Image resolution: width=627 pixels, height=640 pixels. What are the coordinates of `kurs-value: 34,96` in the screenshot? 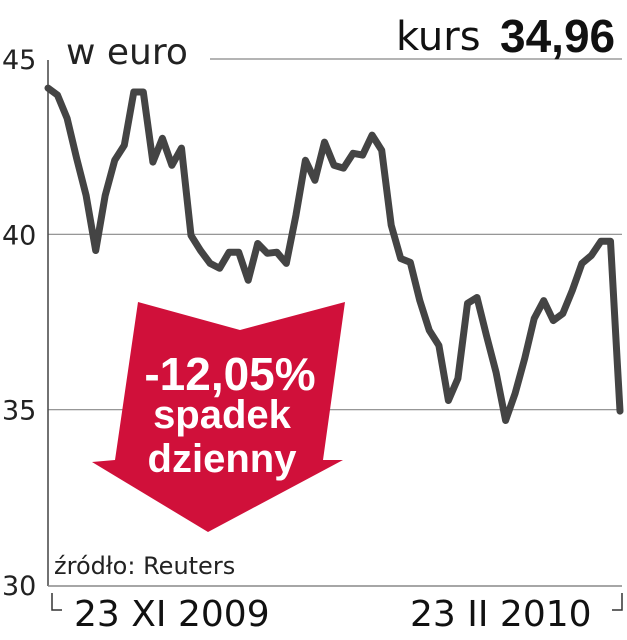 It's located at (557, 36).